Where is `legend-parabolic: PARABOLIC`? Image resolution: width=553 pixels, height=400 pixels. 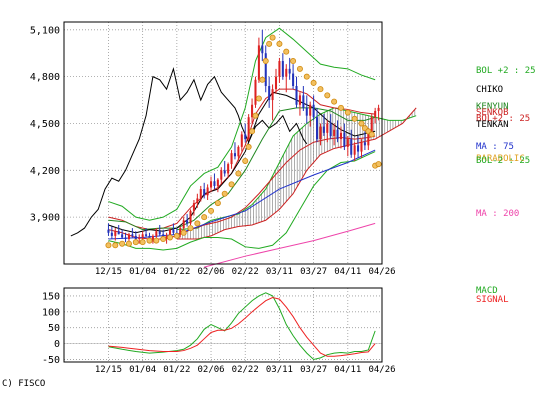 legend-parabolic: PARABOLIC is located at coordinates (500, 159).